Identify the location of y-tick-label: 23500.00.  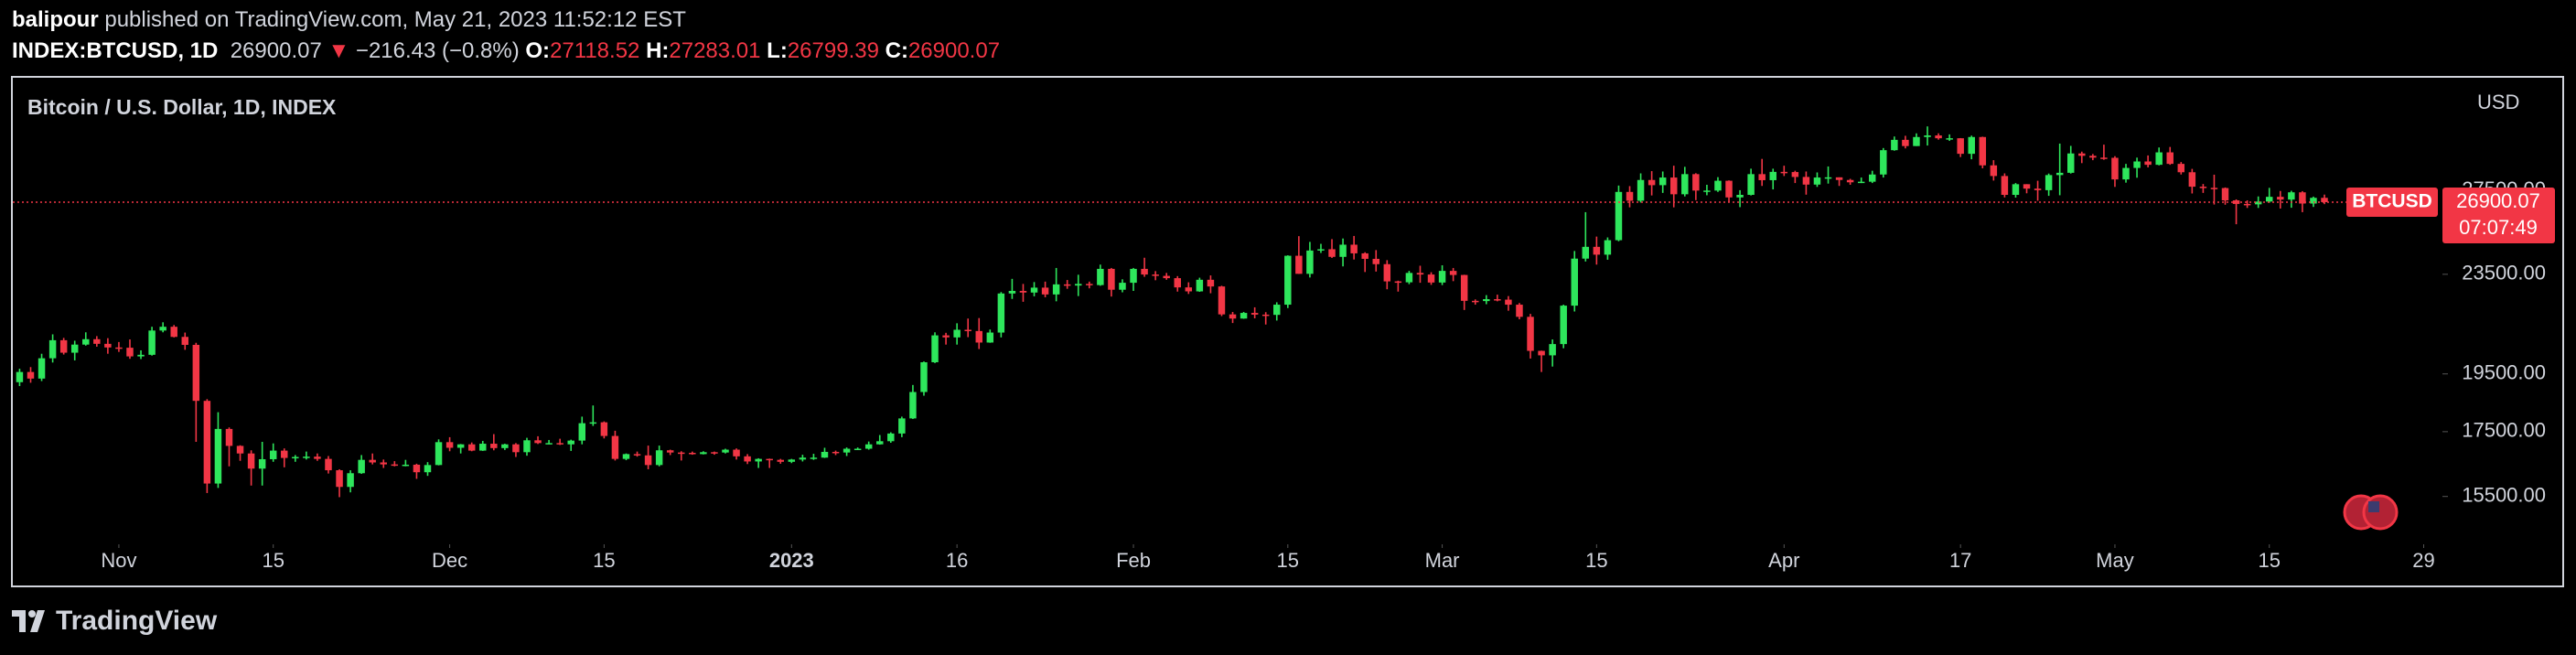
(2504, 273).